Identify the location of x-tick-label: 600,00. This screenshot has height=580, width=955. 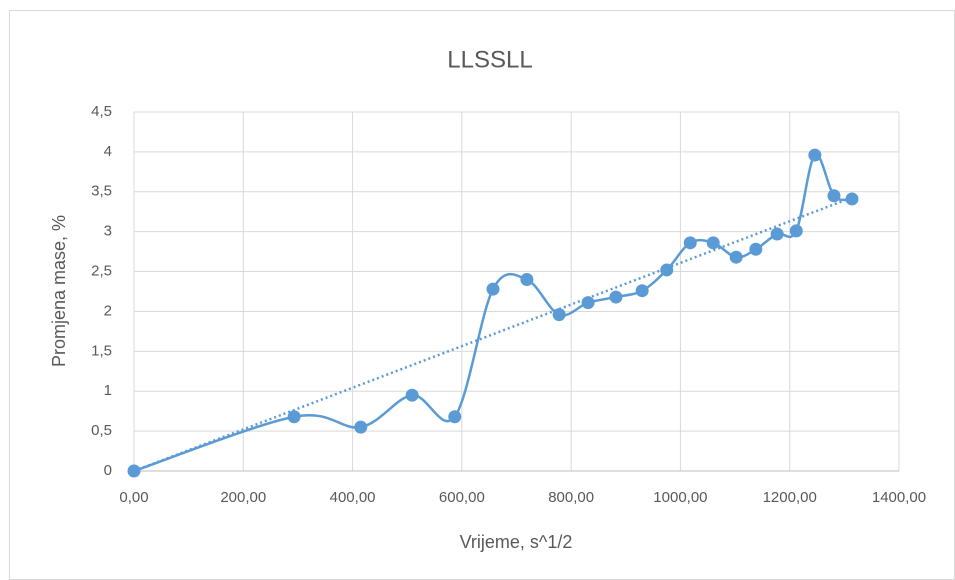
(462, 497).